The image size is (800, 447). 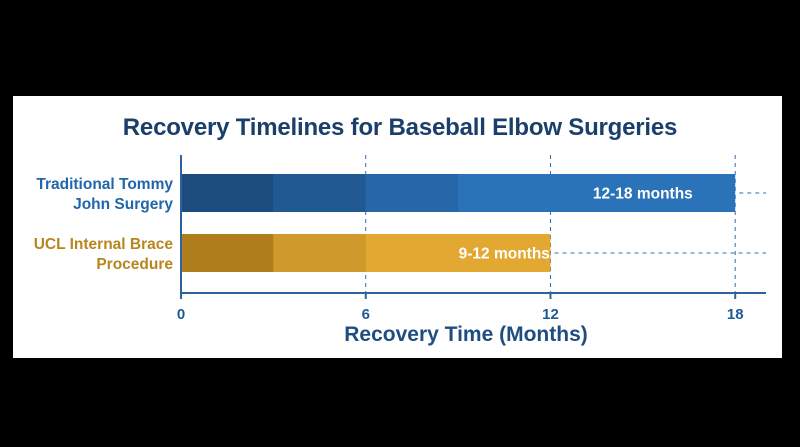 What do you see at coordinates (366, 314) in the screenshot?
I see `x-tick-label-6: 6` at bounding box center [366, 314].